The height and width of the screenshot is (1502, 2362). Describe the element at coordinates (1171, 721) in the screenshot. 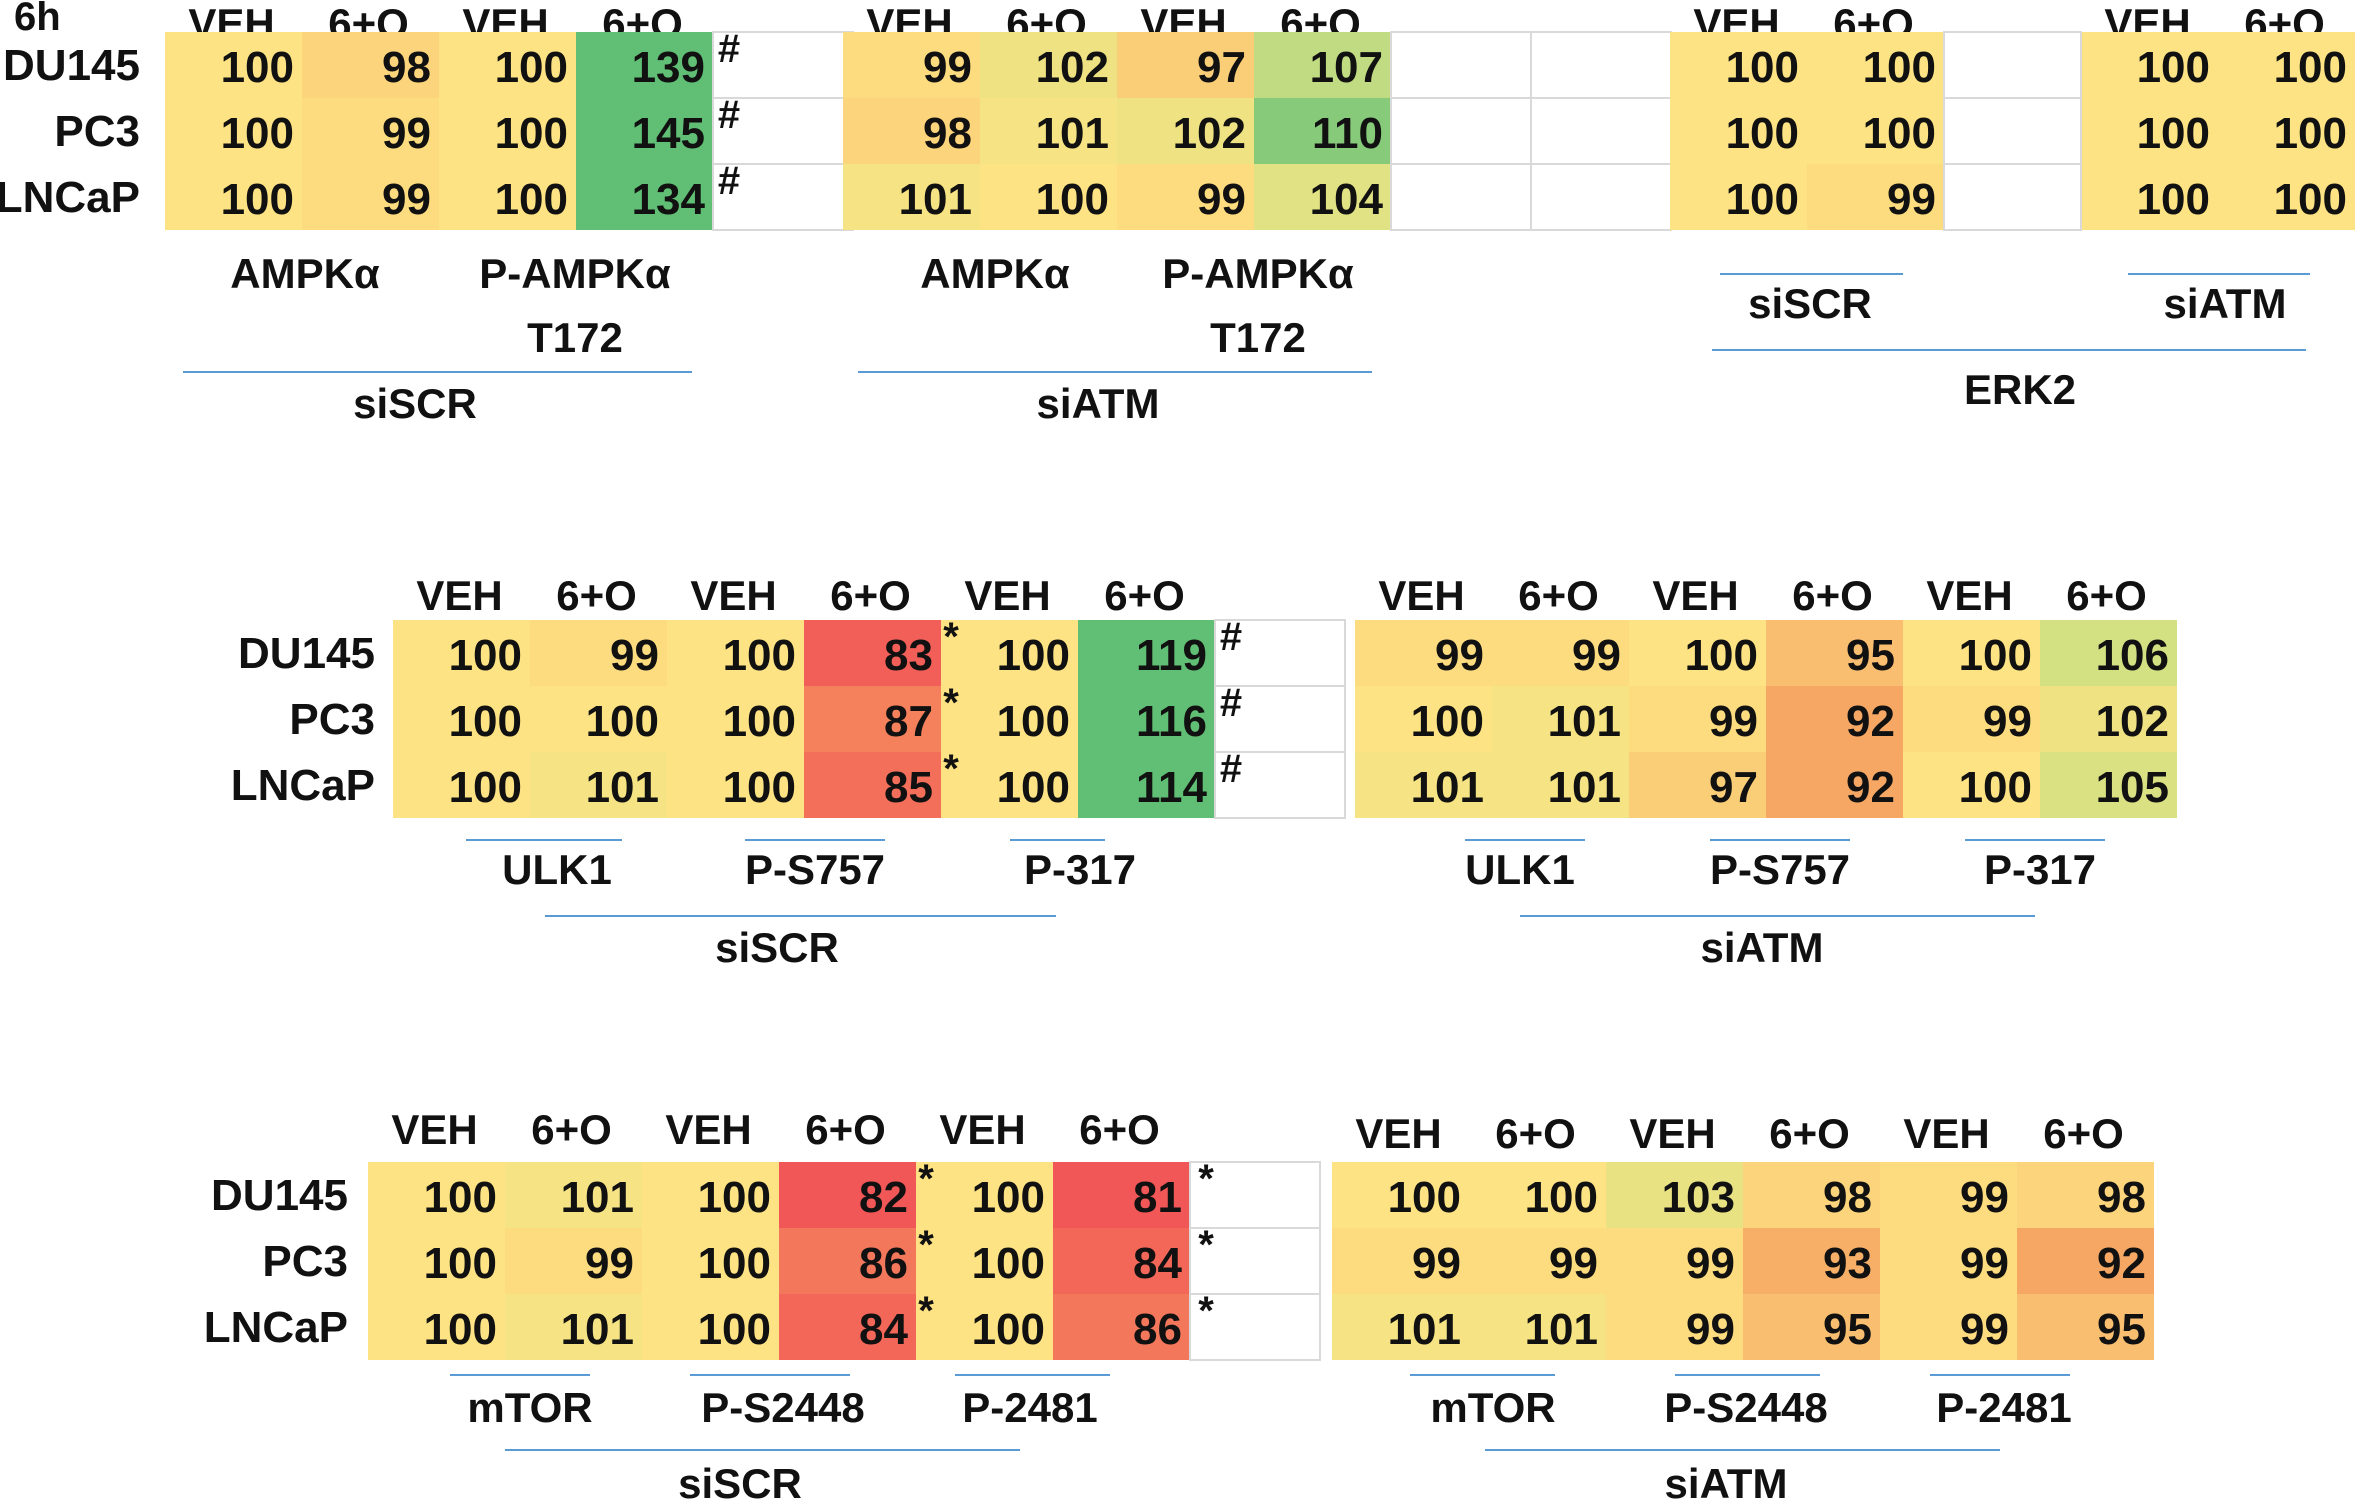

I see `cell-value: 116` at that location.